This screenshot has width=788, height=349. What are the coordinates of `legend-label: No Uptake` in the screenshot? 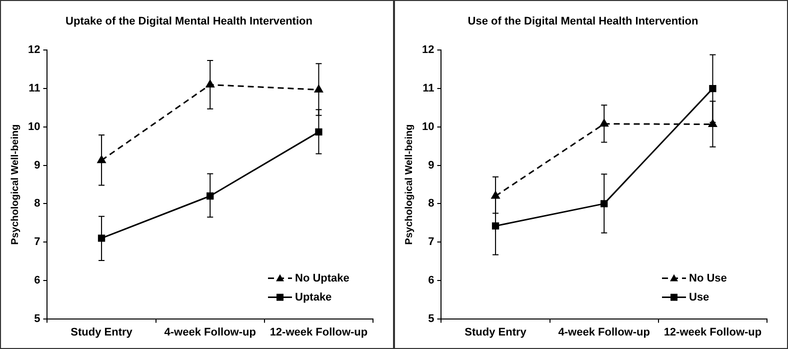 It's located at (322, 278).